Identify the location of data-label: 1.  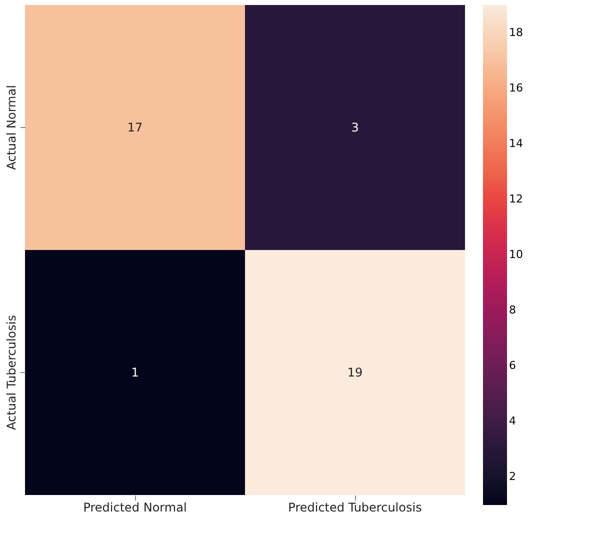
(135, 373).